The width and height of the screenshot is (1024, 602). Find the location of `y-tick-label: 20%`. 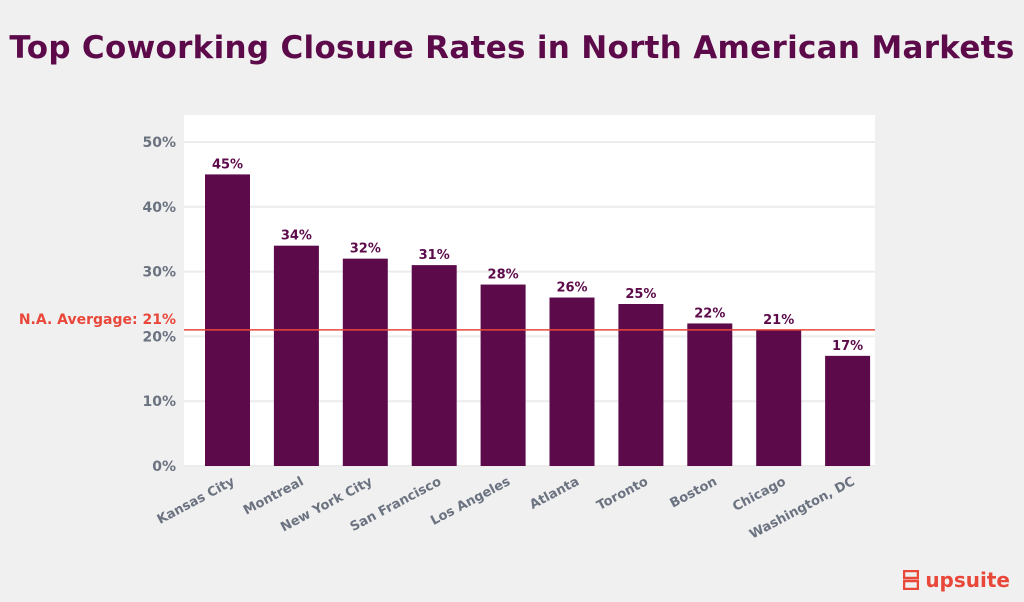

y-tick-label: 20% is located at coordinates (159, 337).